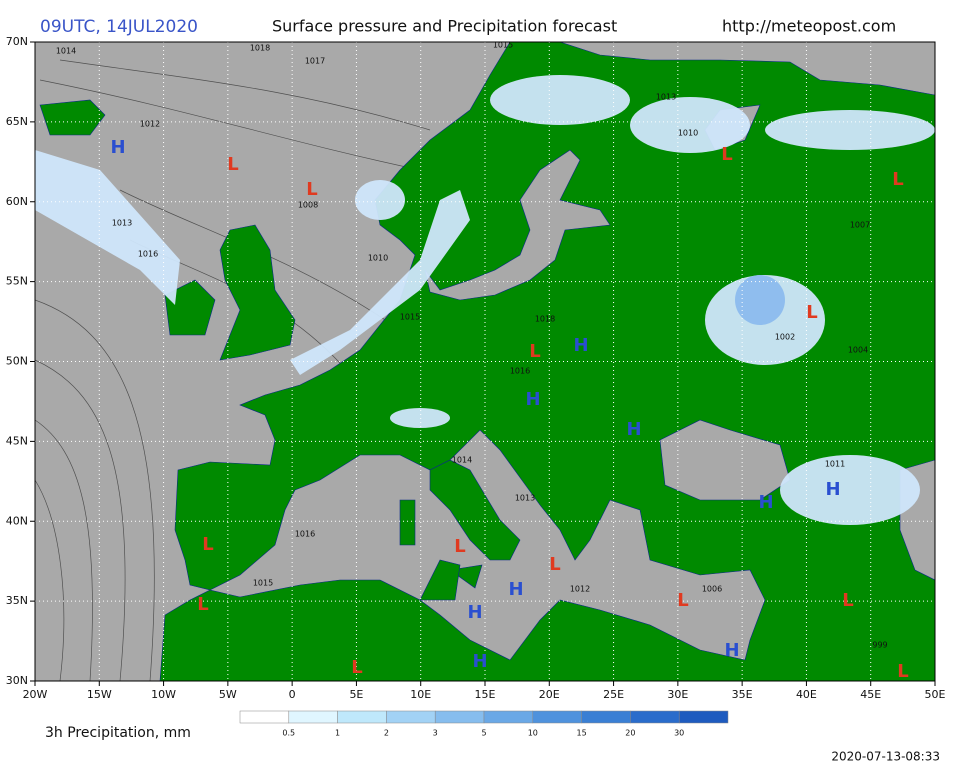  I want to click on source-url: http://meteopost.com, so click(809, 26).